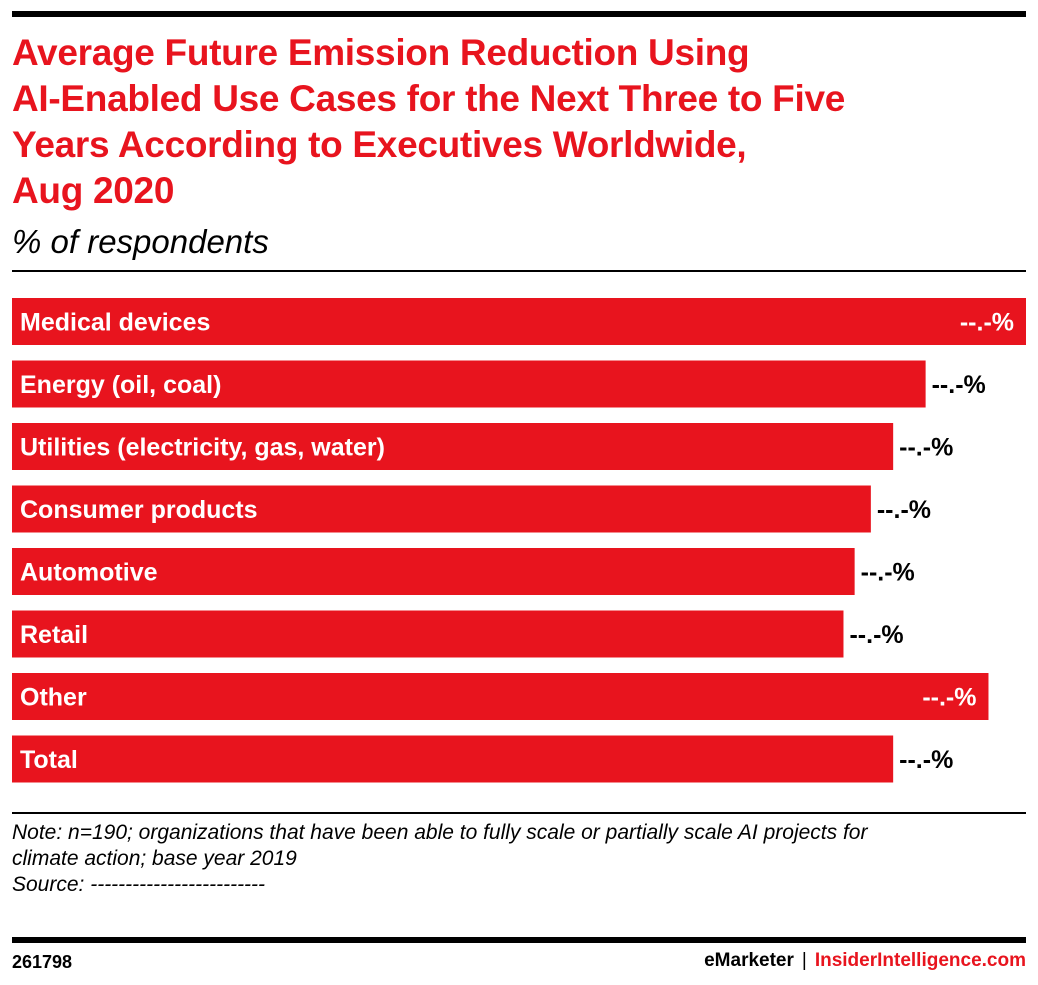  Describe the element at coordinates (154, 858) in the screenshot. I see `note-line-2: climate action; base year 2019` at that location.